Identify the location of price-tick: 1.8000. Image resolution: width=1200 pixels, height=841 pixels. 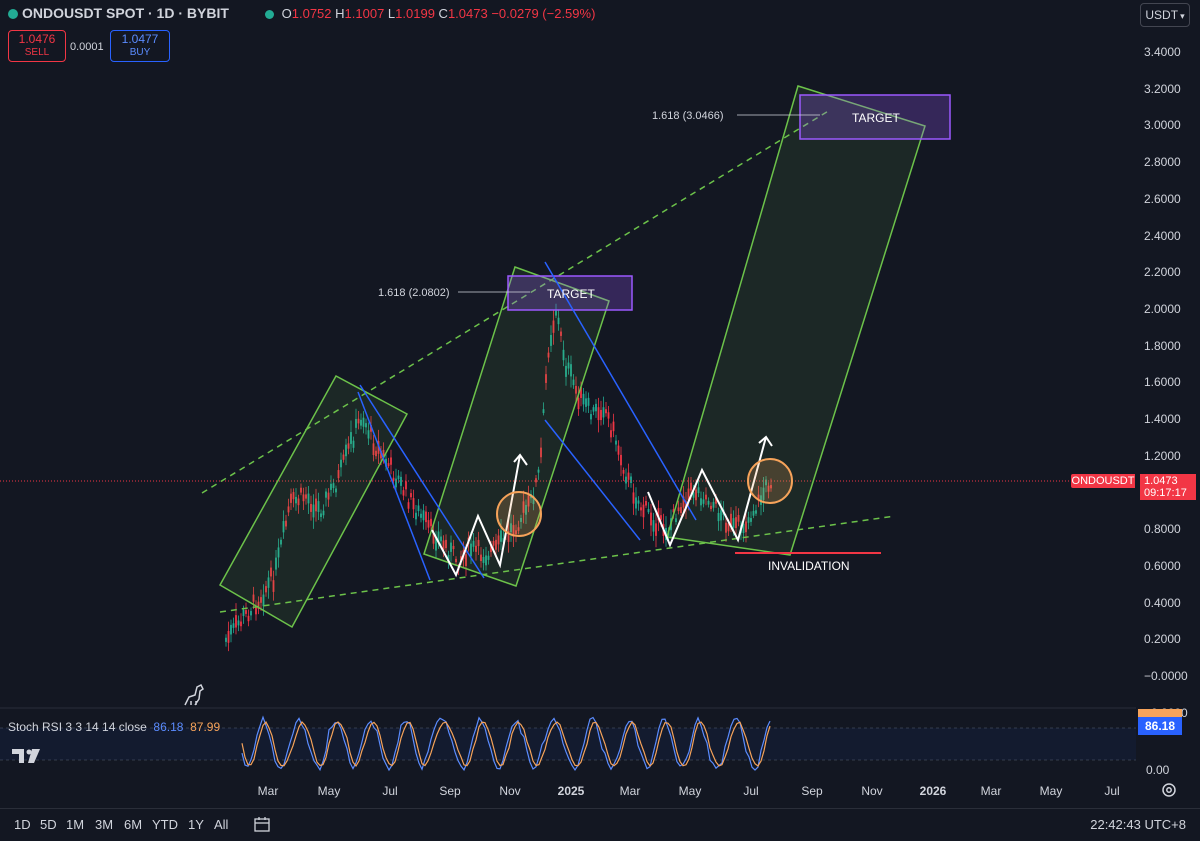
(1162, 345).